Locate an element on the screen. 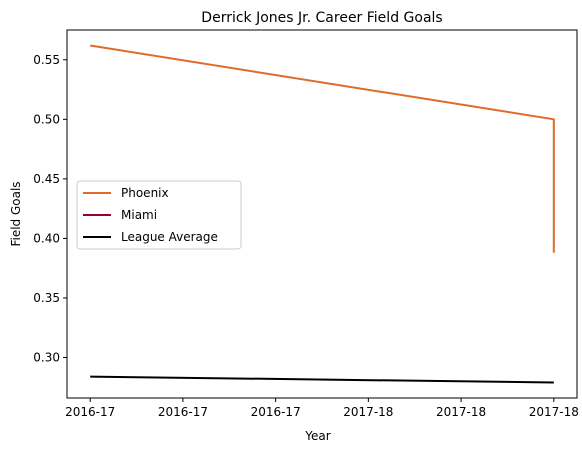  legend-label: Miami is located at coordinates (139, 215).